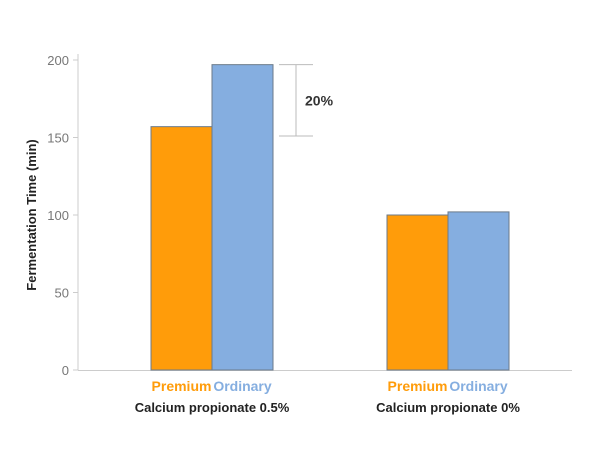  Describe the element at coordinates (448, 407) in the screenshot. I see `category-label: Calcium propionate 0%` at that location.